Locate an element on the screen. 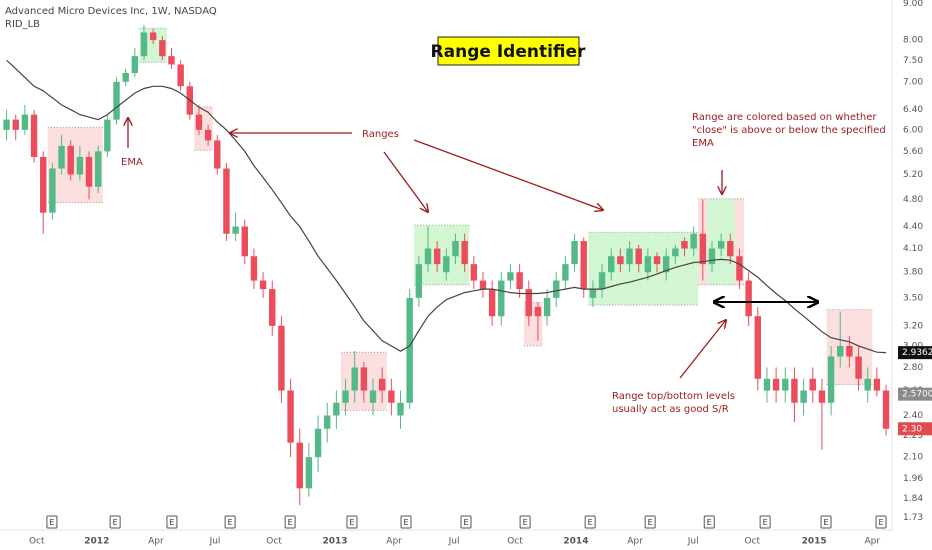 The width and height of the screenshot is (932, 550). coloring-note: Range are colored based on whether is located at coordinates (784, 117).